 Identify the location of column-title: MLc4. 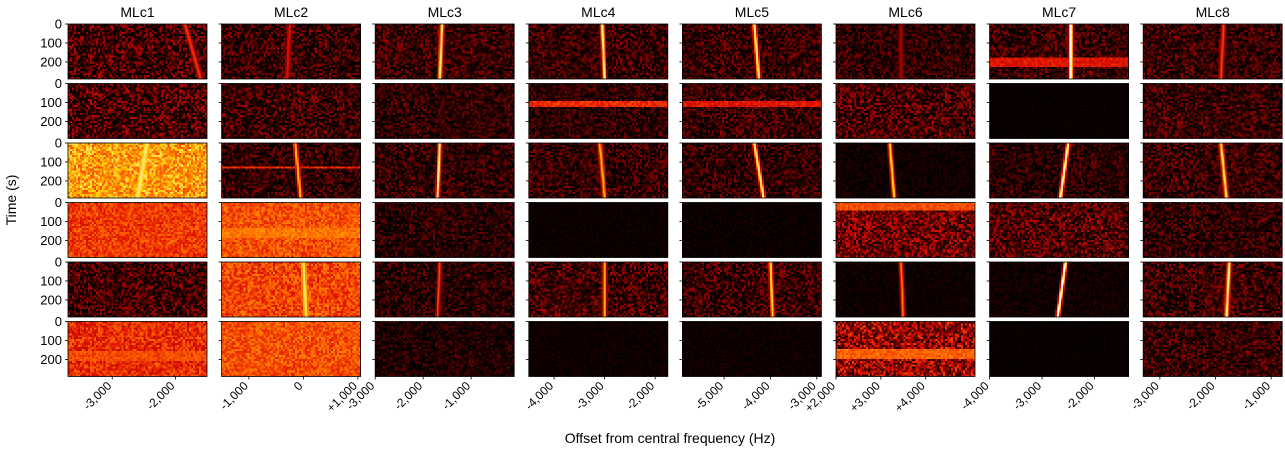
(598, 12).